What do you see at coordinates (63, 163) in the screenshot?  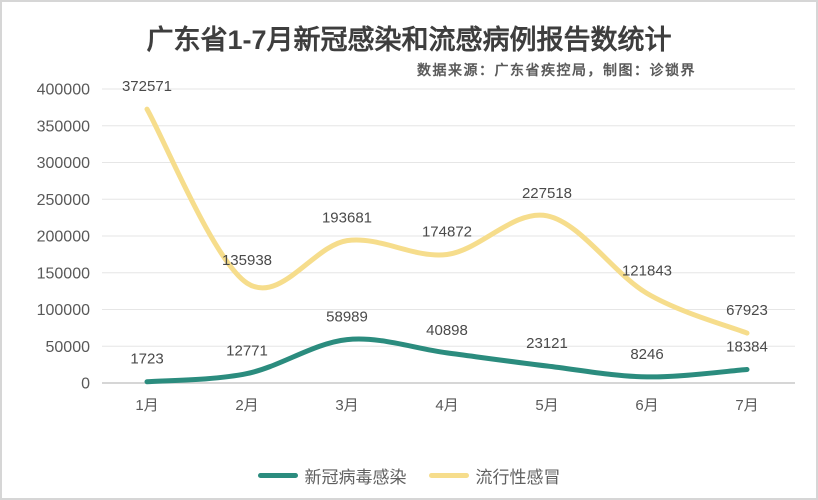 I see `y-tick-label: 300000` at bounding box center [63, 163].